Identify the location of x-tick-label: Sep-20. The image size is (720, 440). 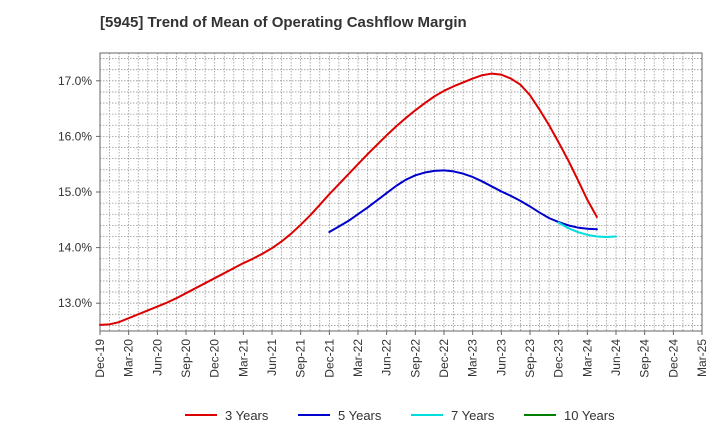
(186, 358).